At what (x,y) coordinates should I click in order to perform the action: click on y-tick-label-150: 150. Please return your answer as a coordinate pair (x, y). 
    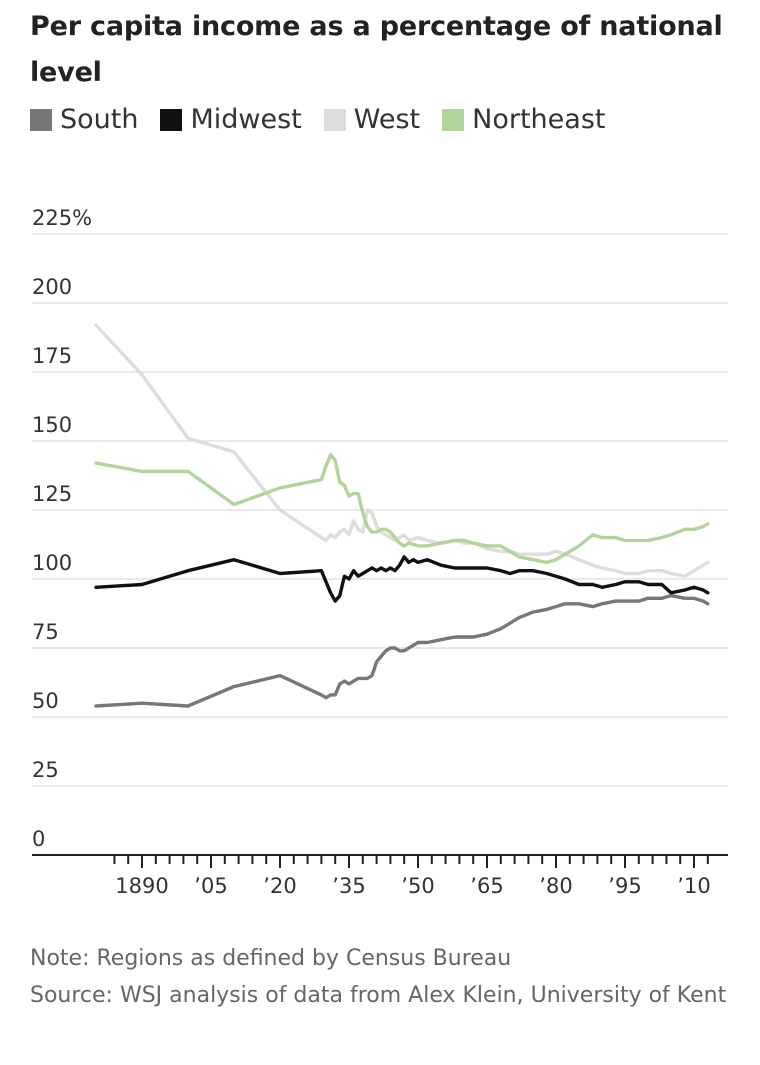
    Looking at the image, I should click on (52, 425).